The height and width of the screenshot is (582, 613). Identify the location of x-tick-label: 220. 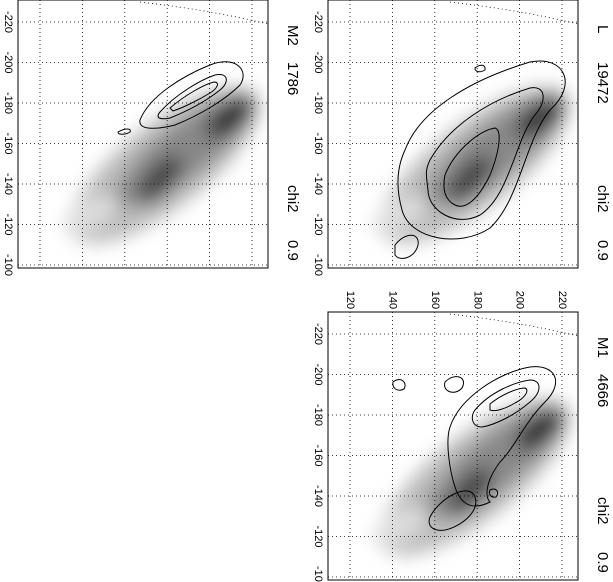
(562, 300).